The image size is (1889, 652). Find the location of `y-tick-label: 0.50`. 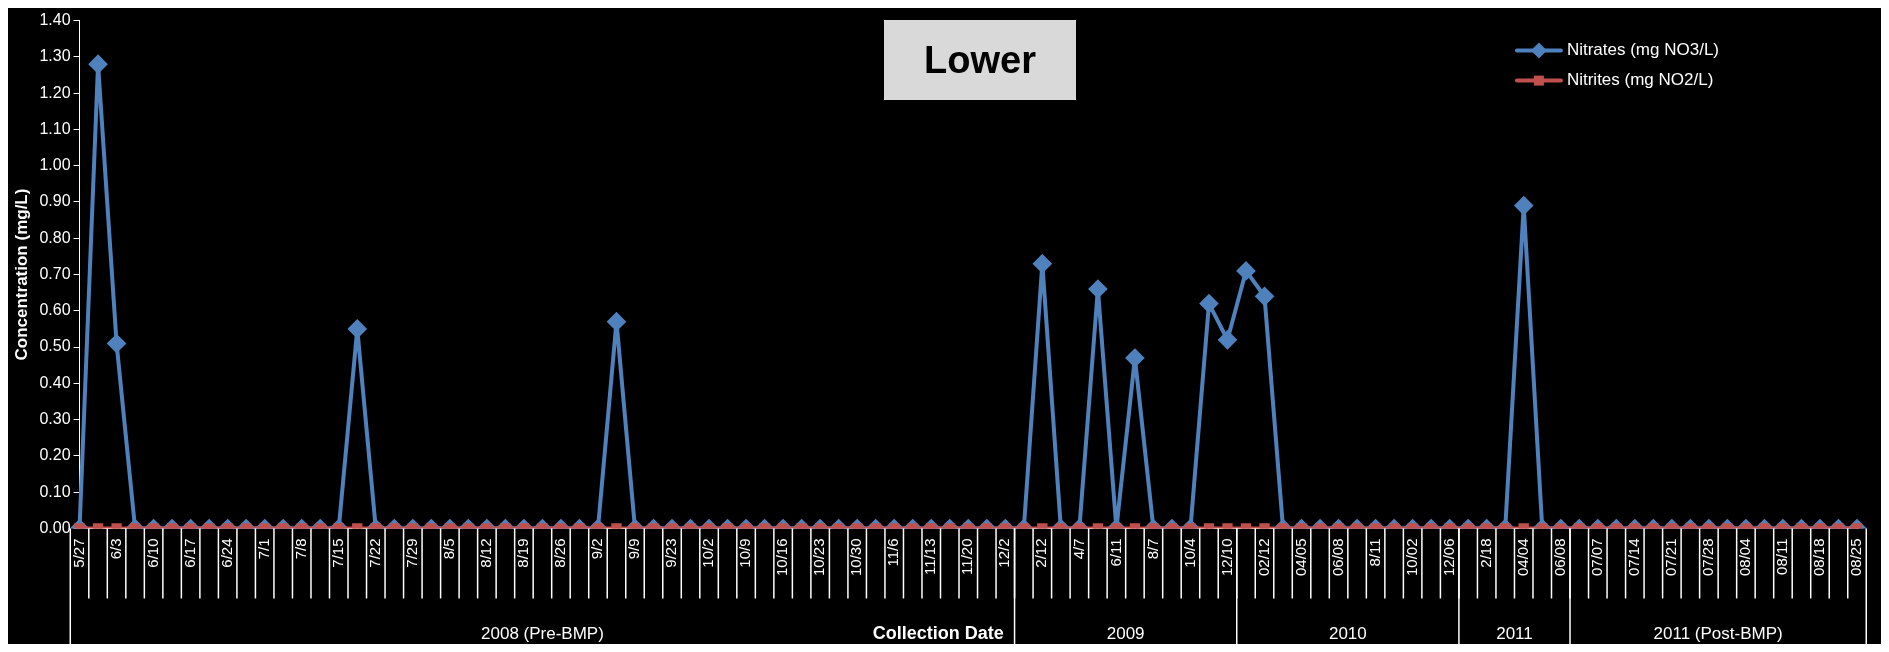

y-tick-label: 0.50 is located at coordinates (55, 346).